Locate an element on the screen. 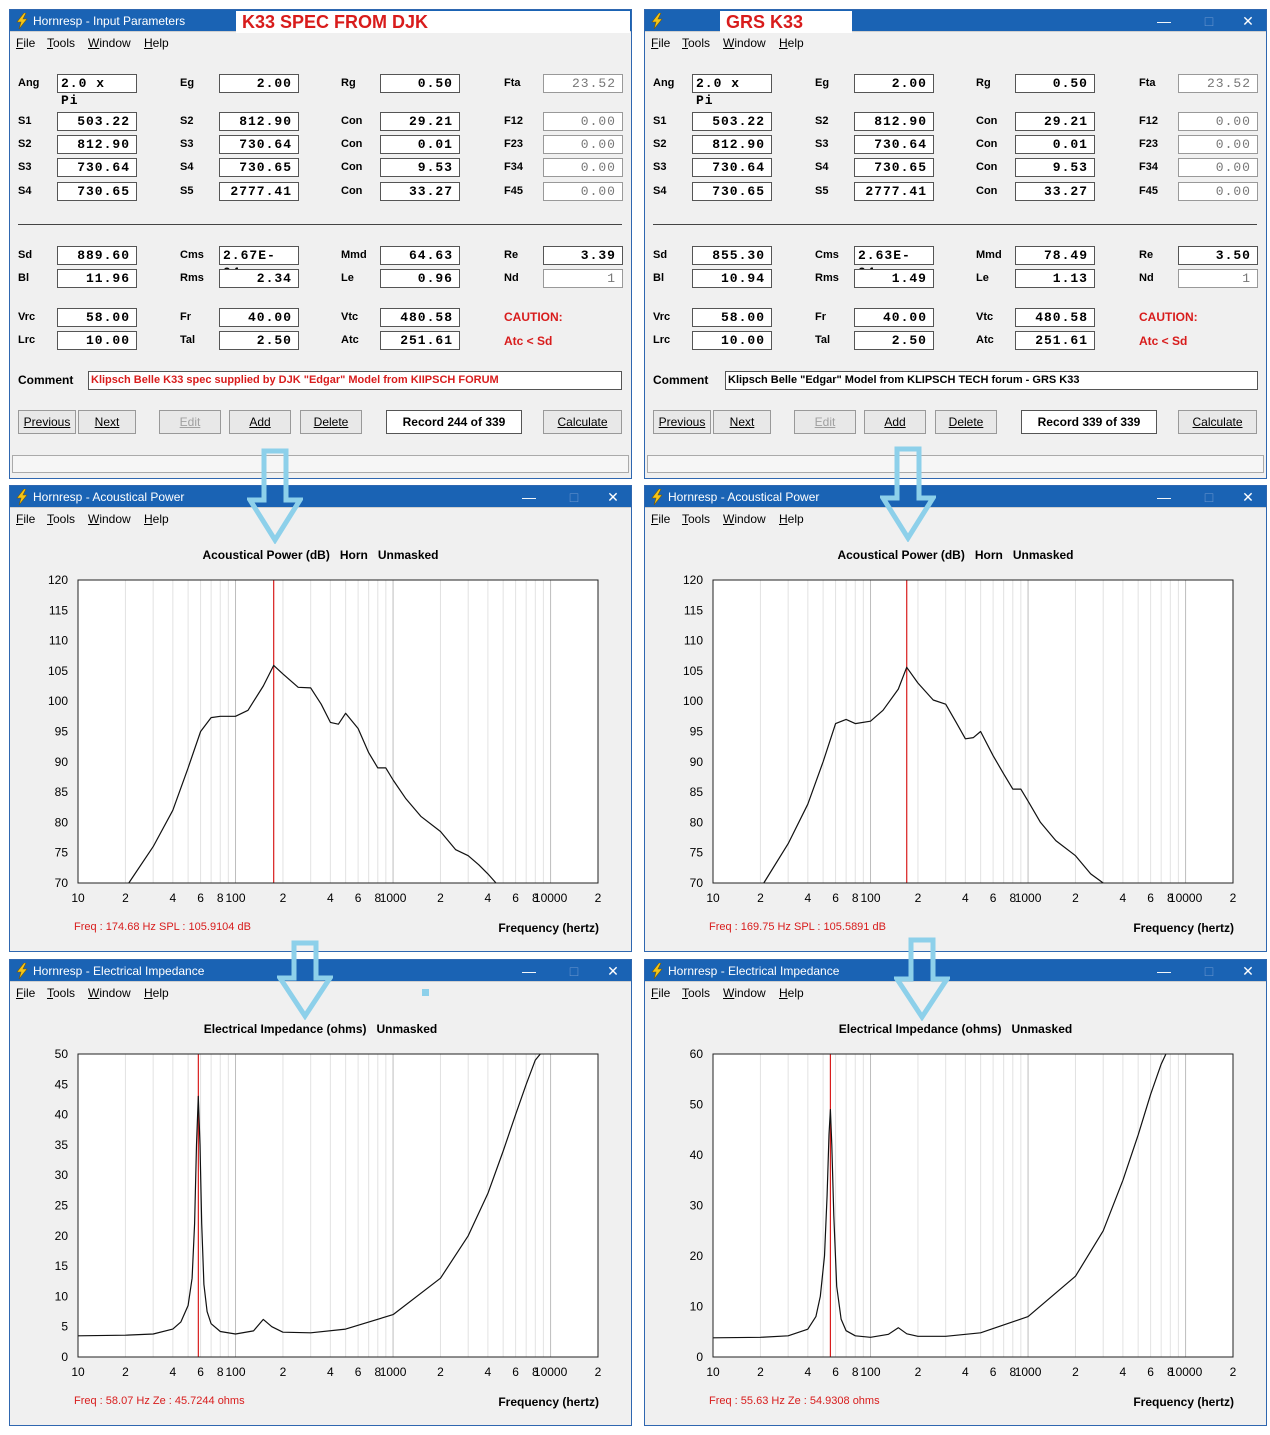  next-button: Next is located at coordinates (107, 422).